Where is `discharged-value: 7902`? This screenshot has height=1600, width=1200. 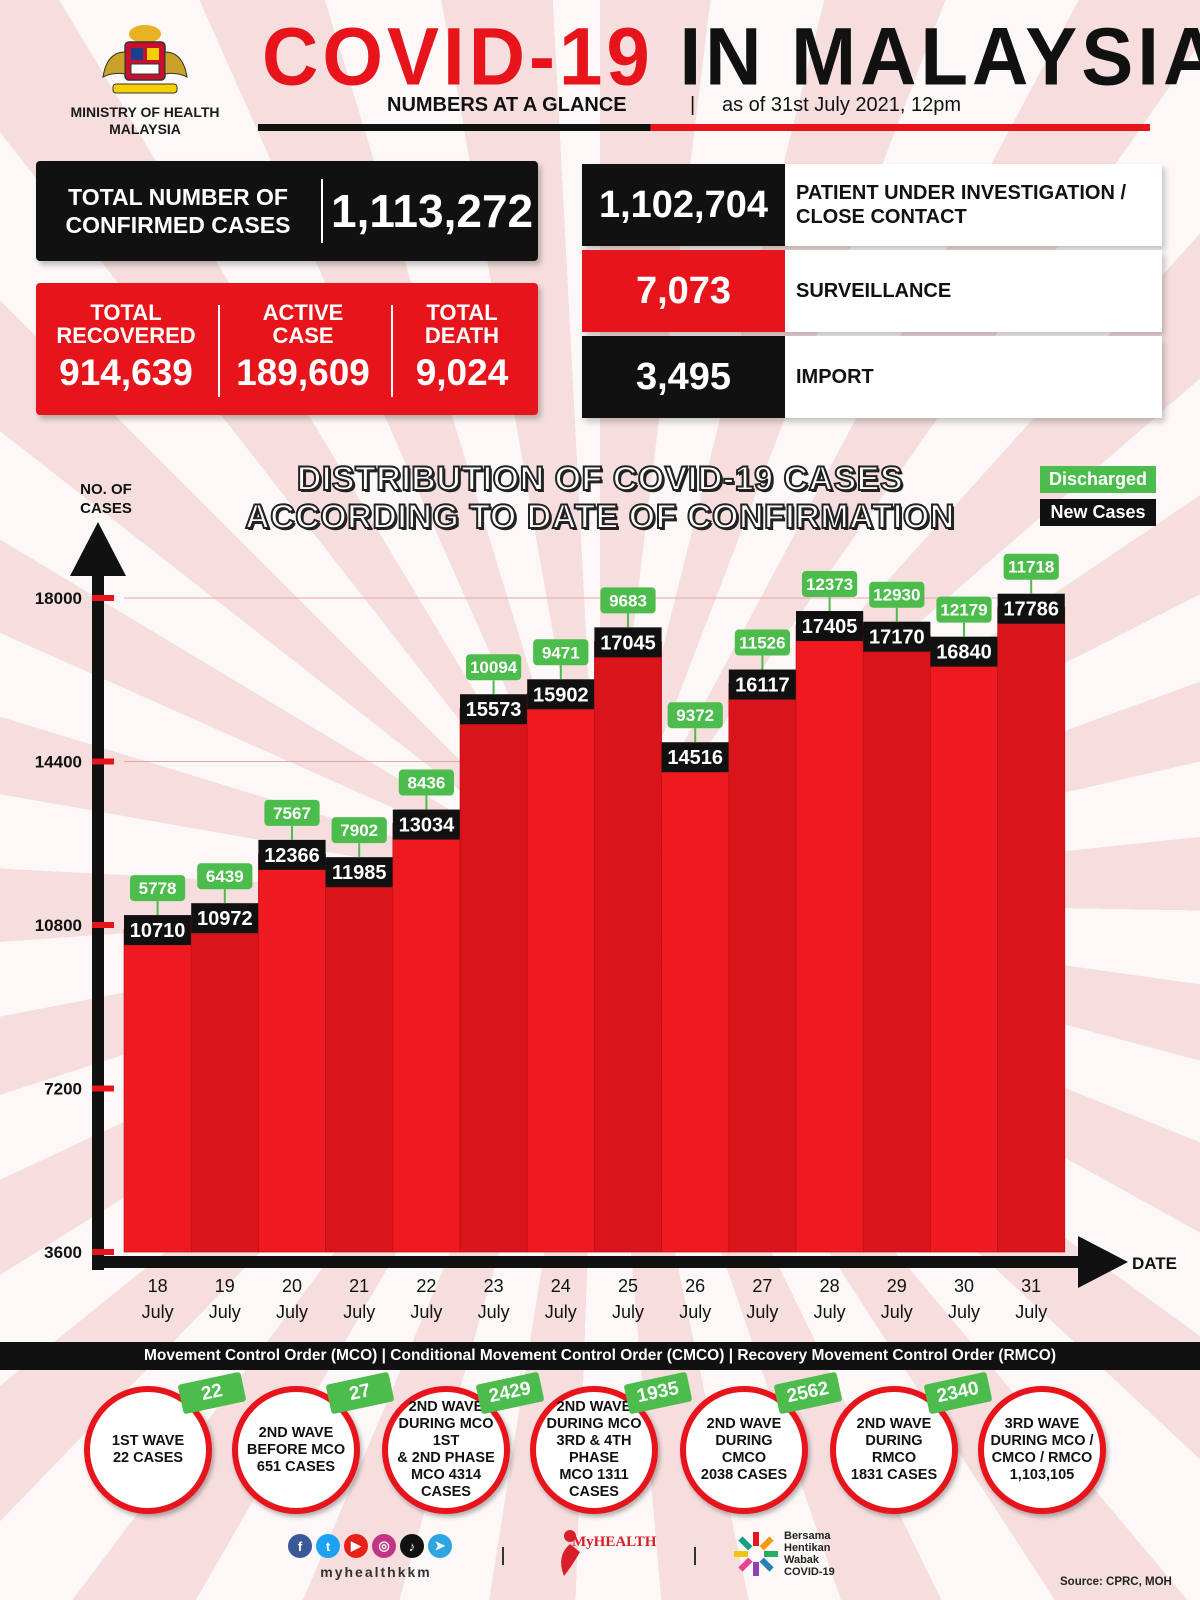
discharged-value: 7902 is located at coordinates (359, 830).